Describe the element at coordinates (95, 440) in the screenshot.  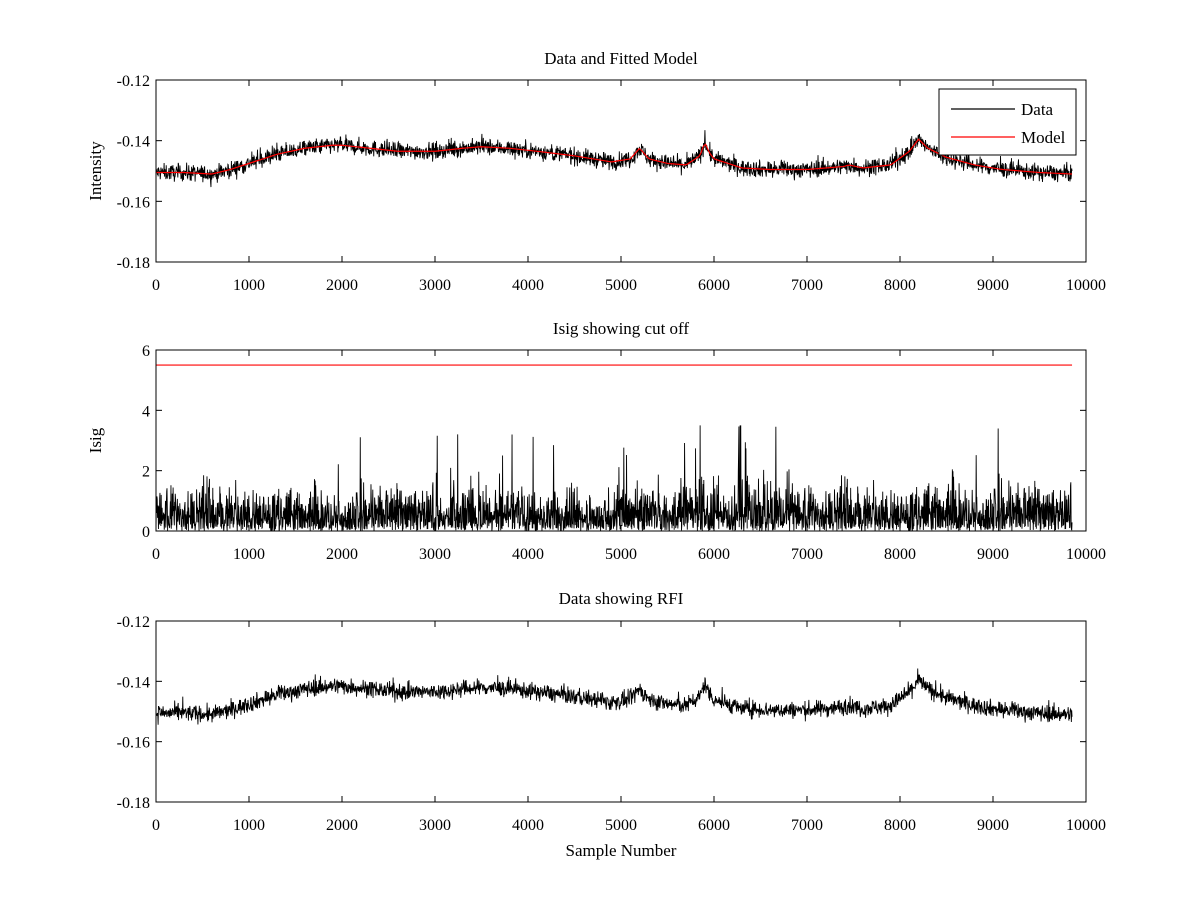
I see `y-axis-label: Isig` at that location.